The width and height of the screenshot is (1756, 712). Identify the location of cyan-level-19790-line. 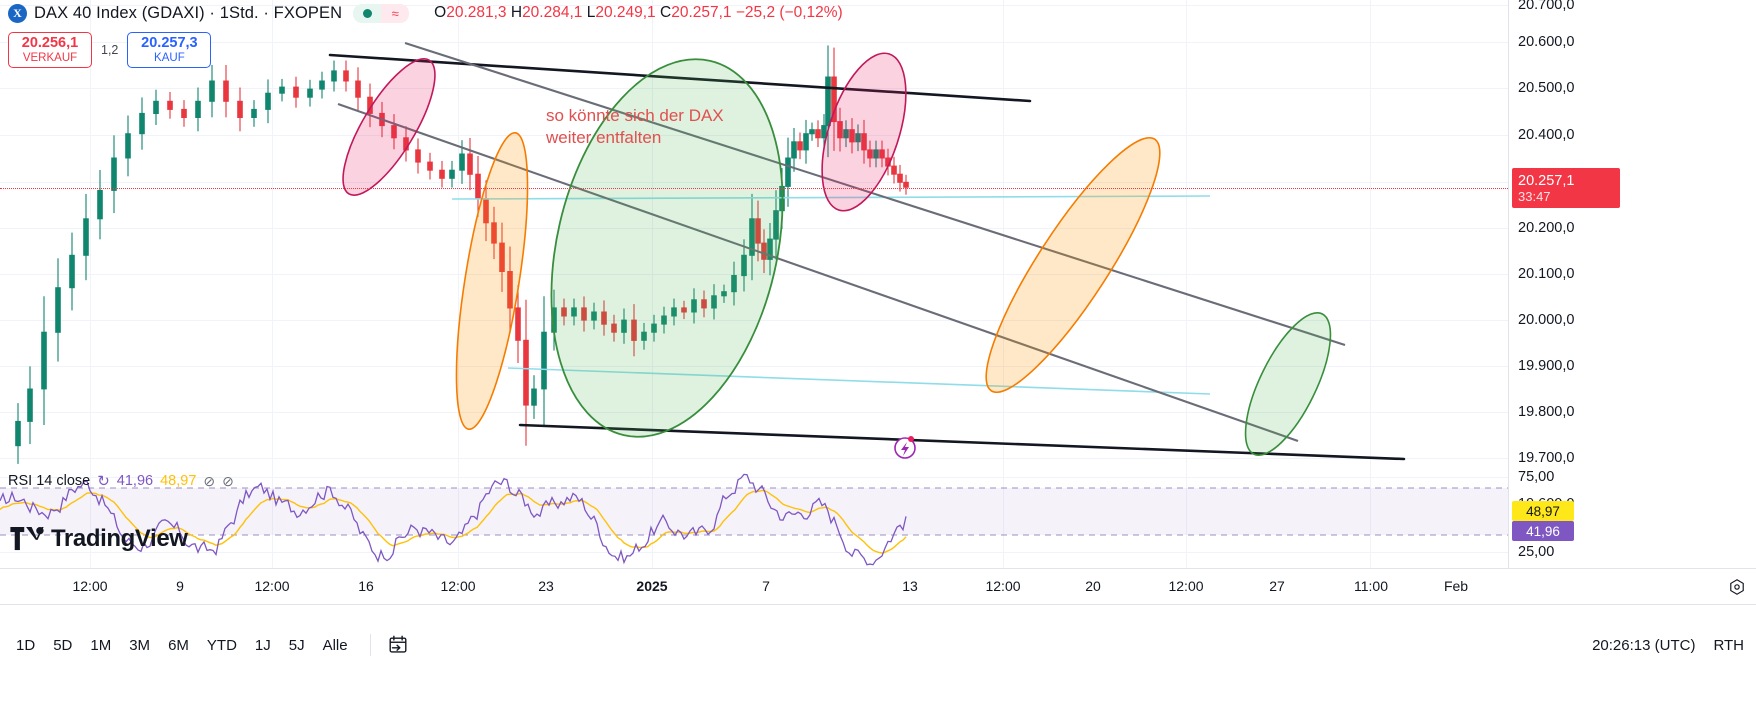
(859, 381).